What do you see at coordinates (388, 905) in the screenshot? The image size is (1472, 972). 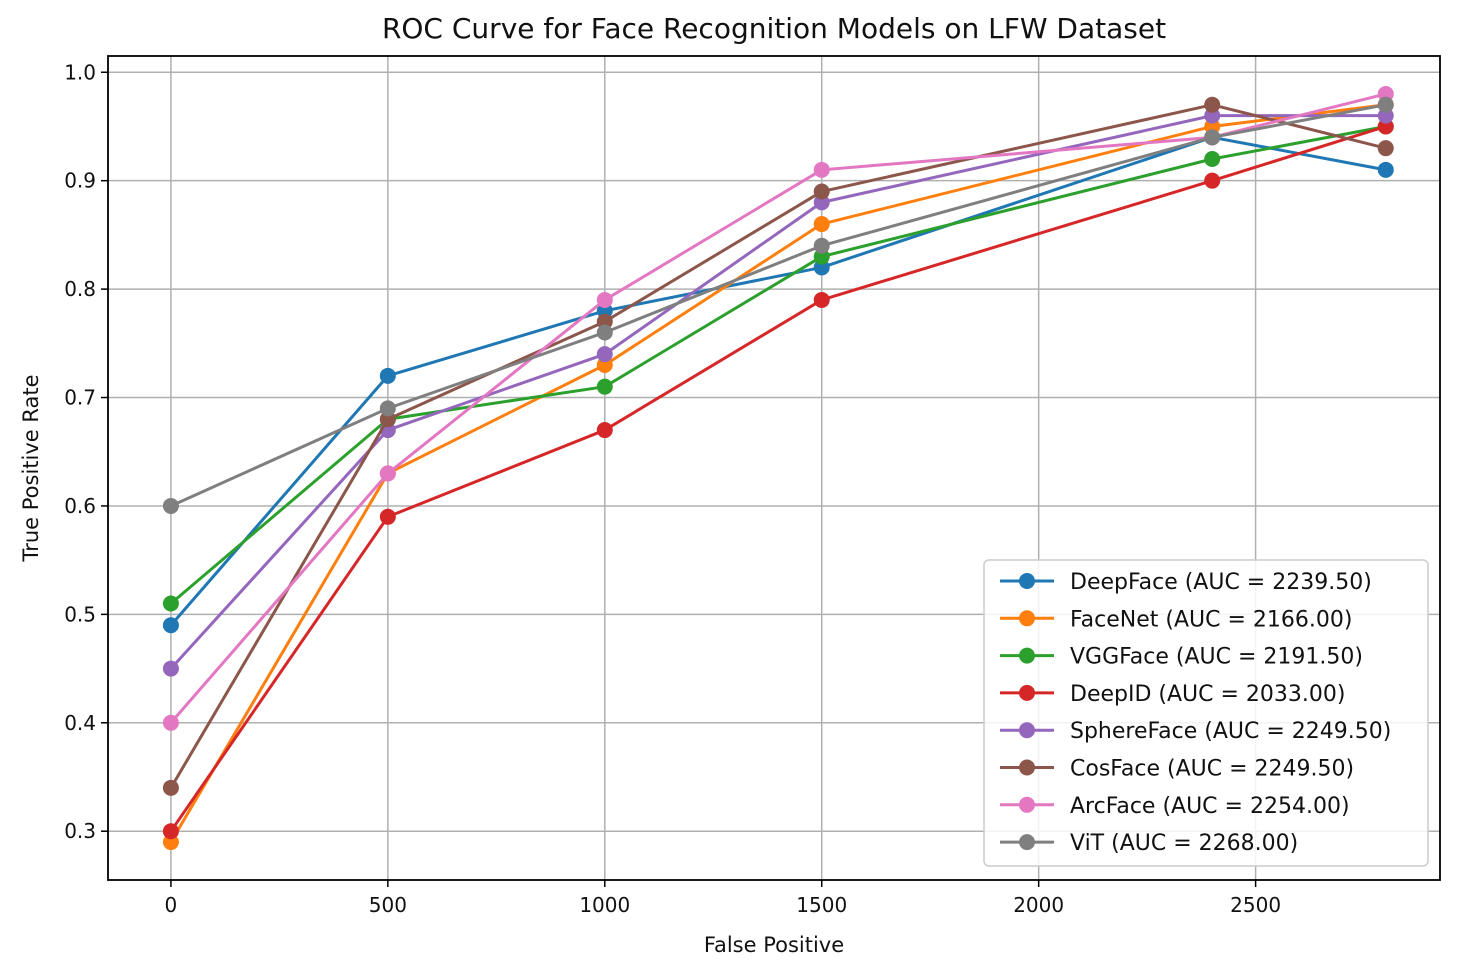 I see `x-tick-label: 500` at bounding box center [388, 905].